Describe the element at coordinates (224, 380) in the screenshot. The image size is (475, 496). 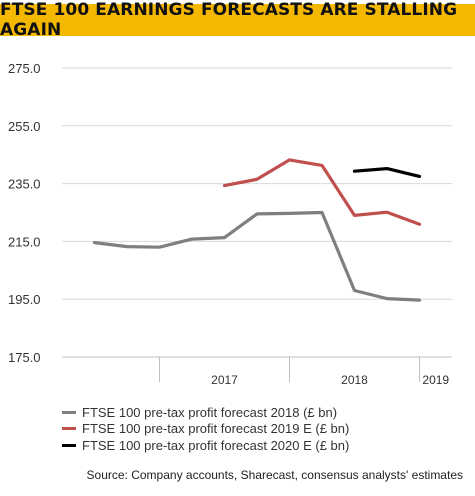
I see `x-tick-label: 2017` at that location.